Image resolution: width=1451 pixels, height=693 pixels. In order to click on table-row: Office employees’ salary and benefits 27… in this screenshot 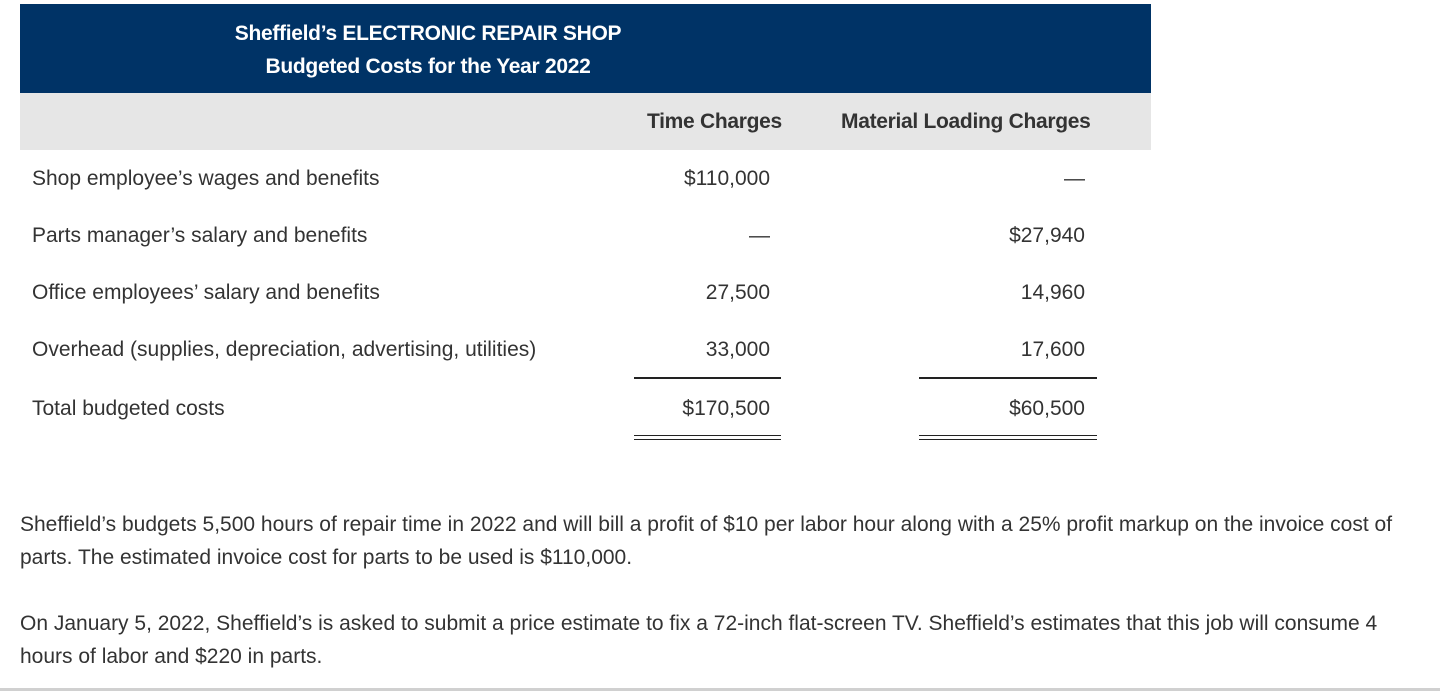, I will do `click(725, 296)`.